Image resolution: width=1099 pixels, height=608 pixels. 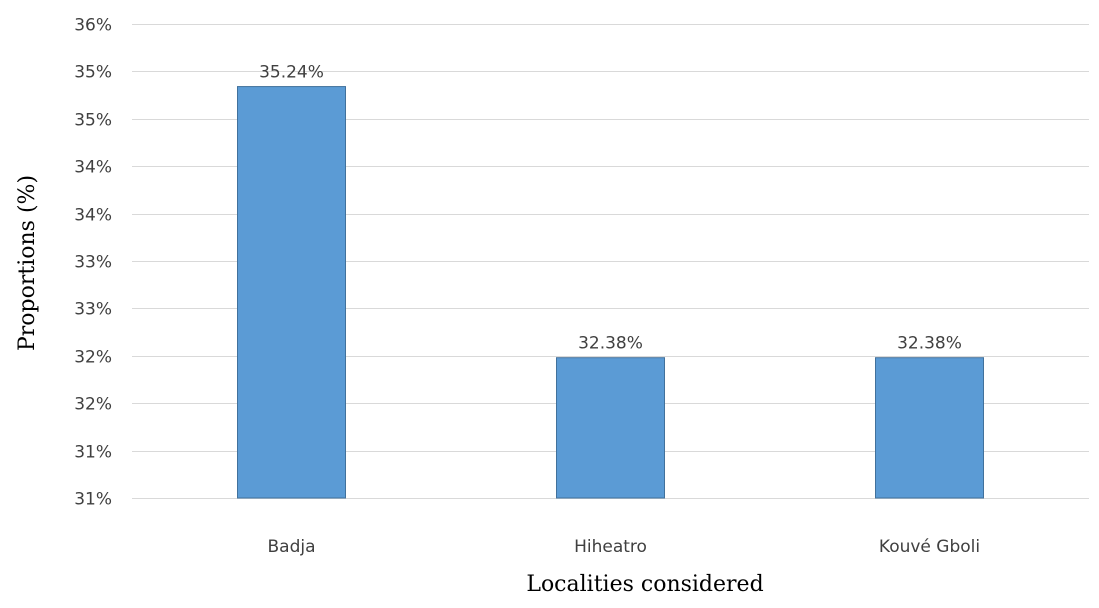 I want to click on x-category-label: Kouvé Gboli, so click(x=929, y=547).